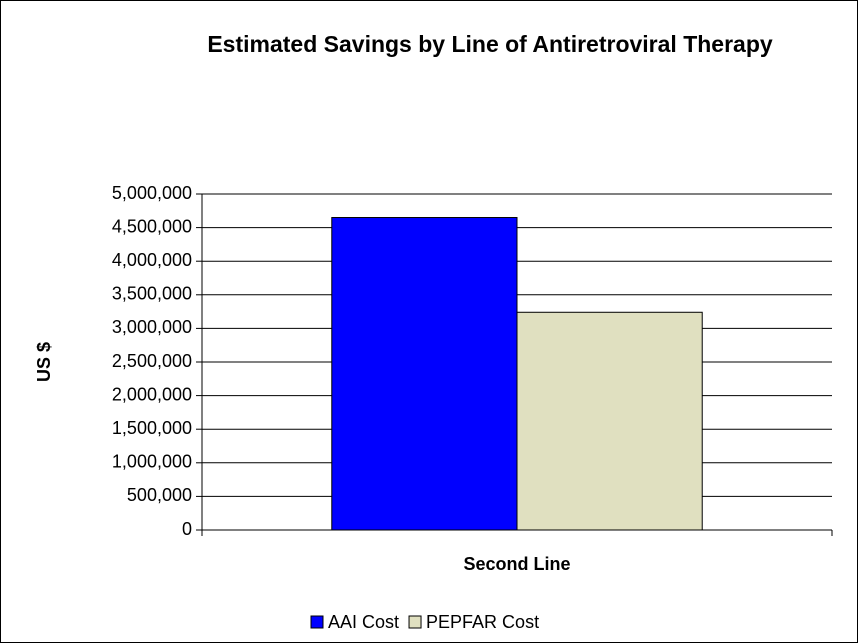 The image size is (858, 643). I want to click on x-tick-label: Second Line, so click(516, 564).